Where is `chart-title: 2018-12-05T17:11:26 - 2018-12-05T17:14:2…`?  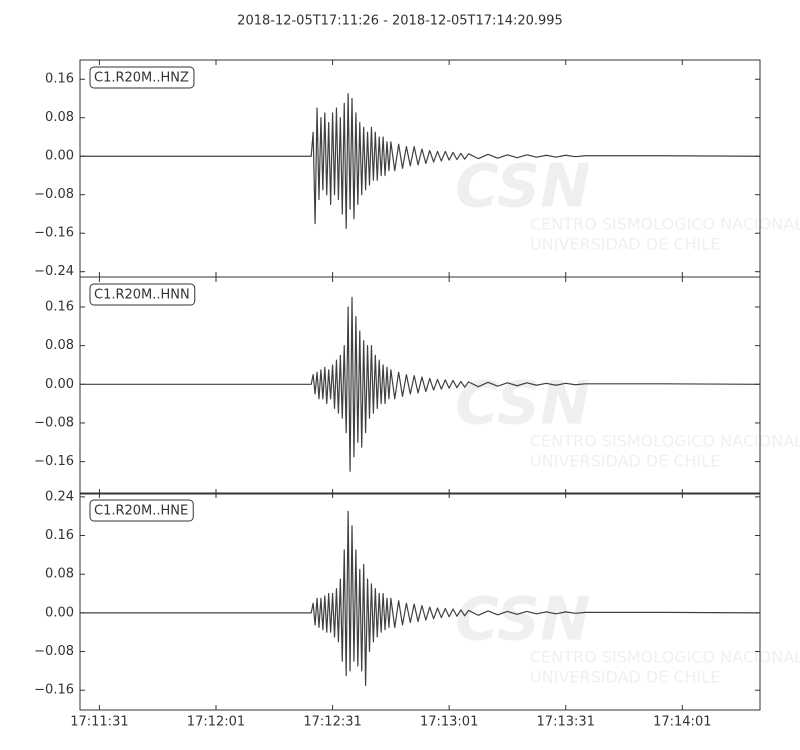 chart-title: 2018-12-05T17:11:26 - 2018-12-05T17:14:2… is located at coordinates (400, 21).